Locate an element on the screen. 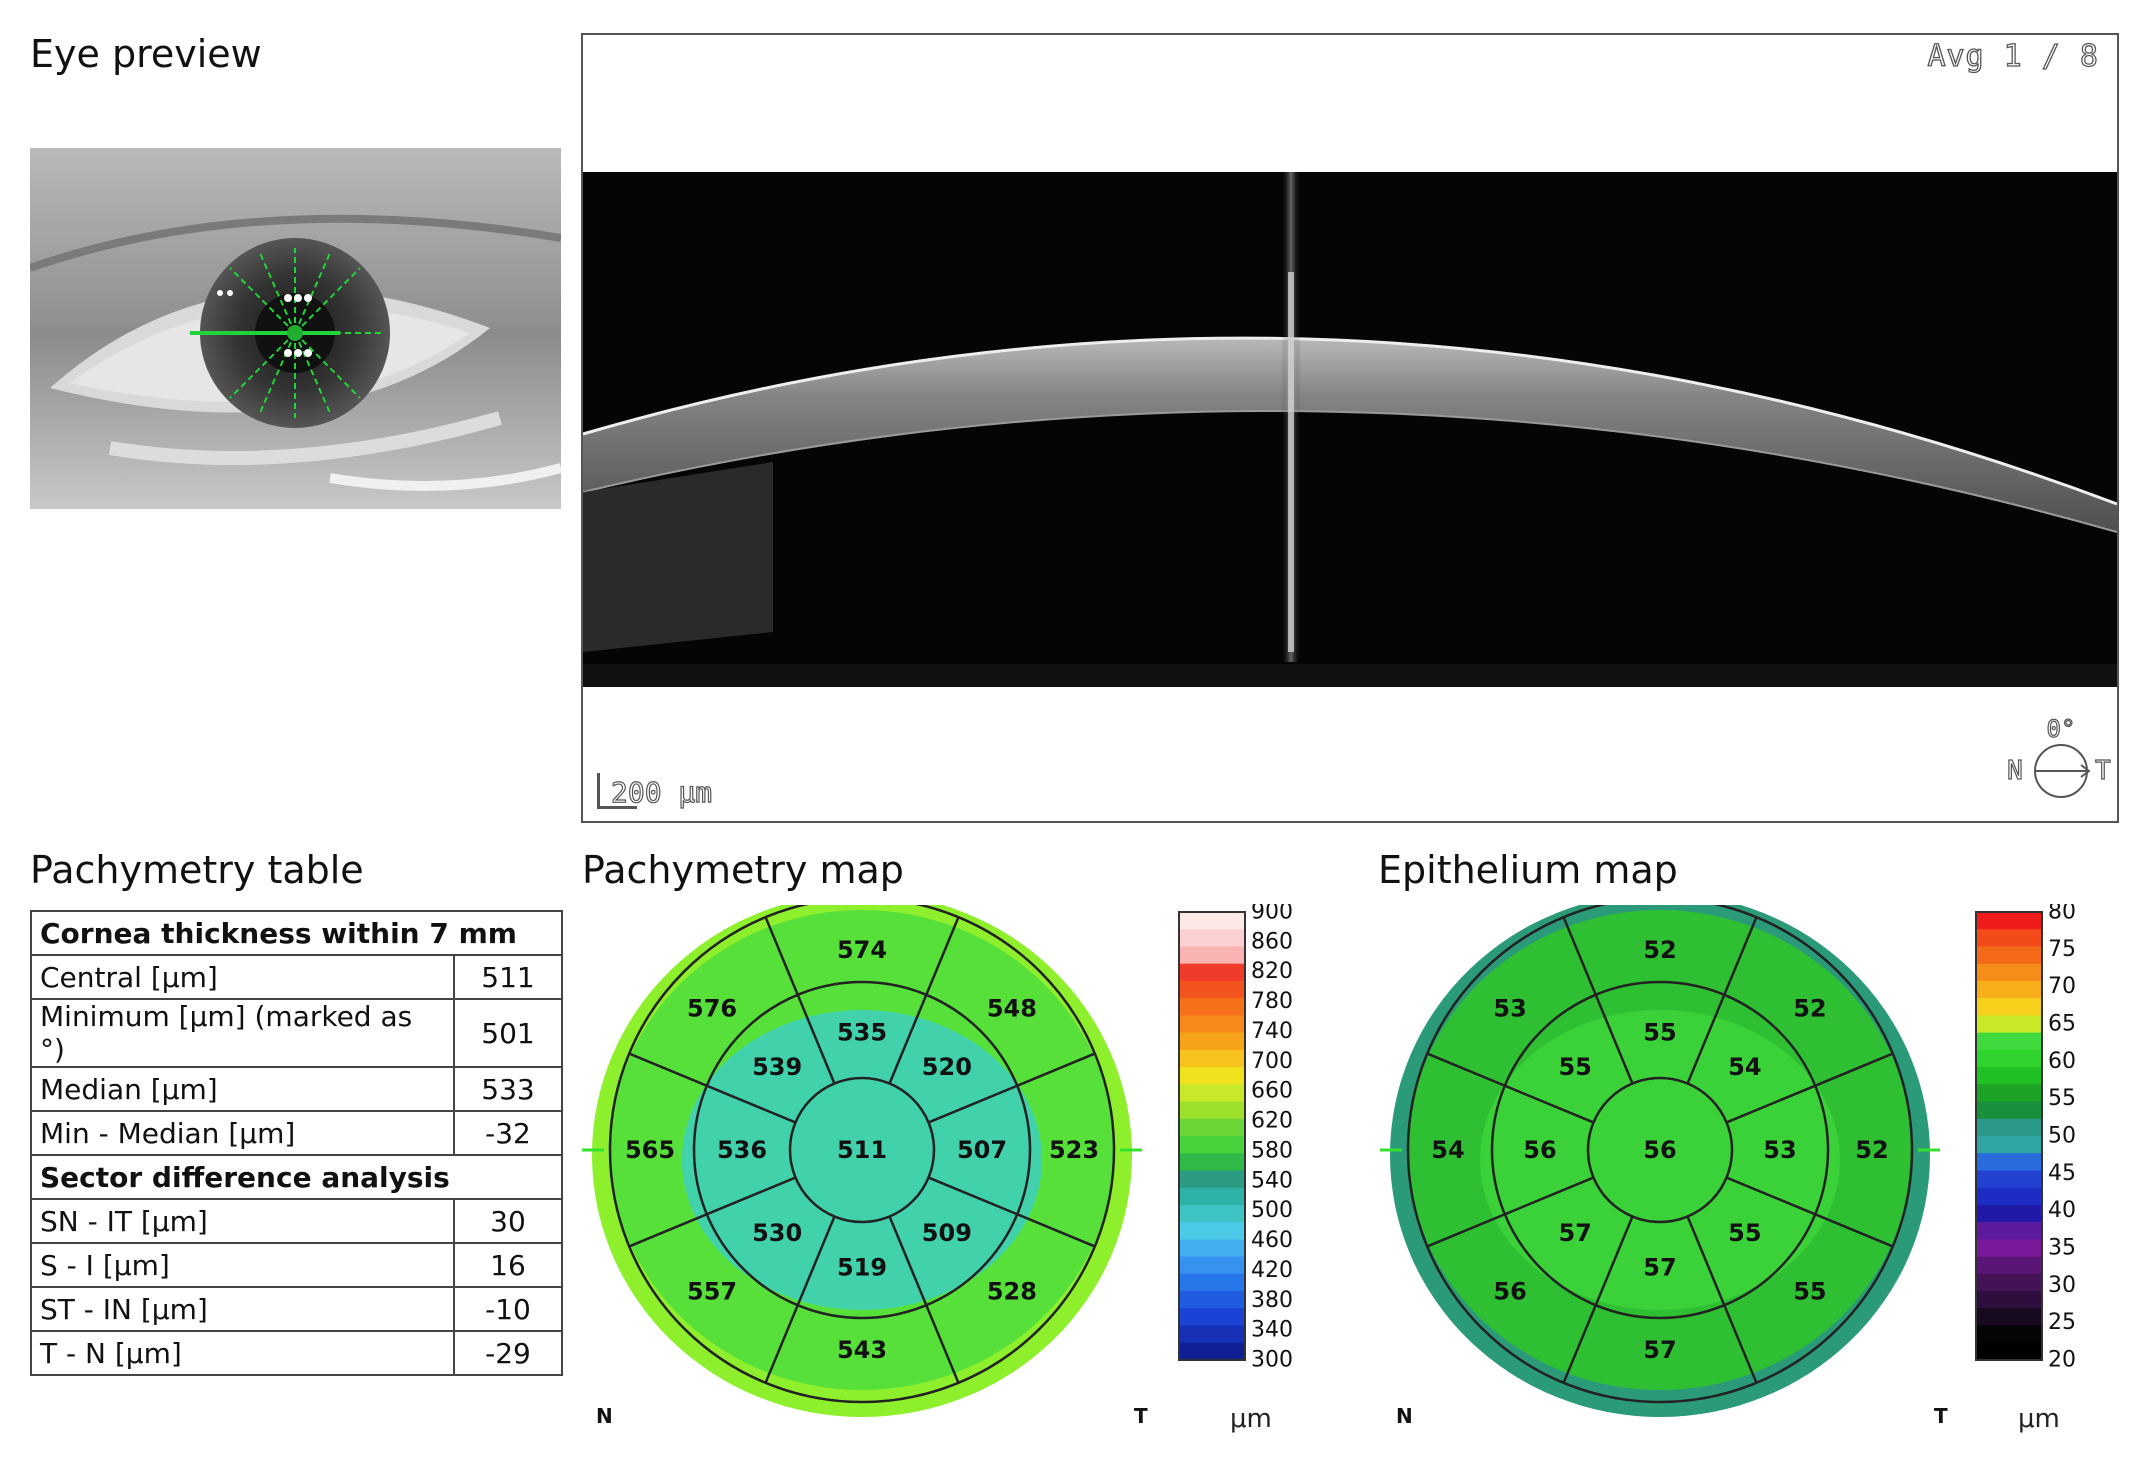  epi-scale-tick: 40 is located at coordinates (2062, 1210).